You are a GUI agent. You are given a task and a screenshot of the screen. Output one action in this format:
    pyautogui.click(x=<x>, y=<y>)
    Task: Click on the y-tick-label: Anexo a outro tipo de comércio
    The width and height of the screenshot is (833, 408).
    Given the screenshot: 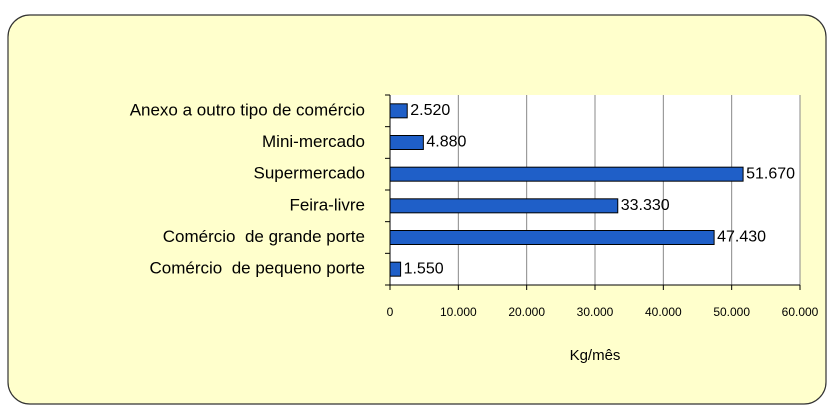 What is the action you would take?
    pyautogui.click(x=247, y=109)
    